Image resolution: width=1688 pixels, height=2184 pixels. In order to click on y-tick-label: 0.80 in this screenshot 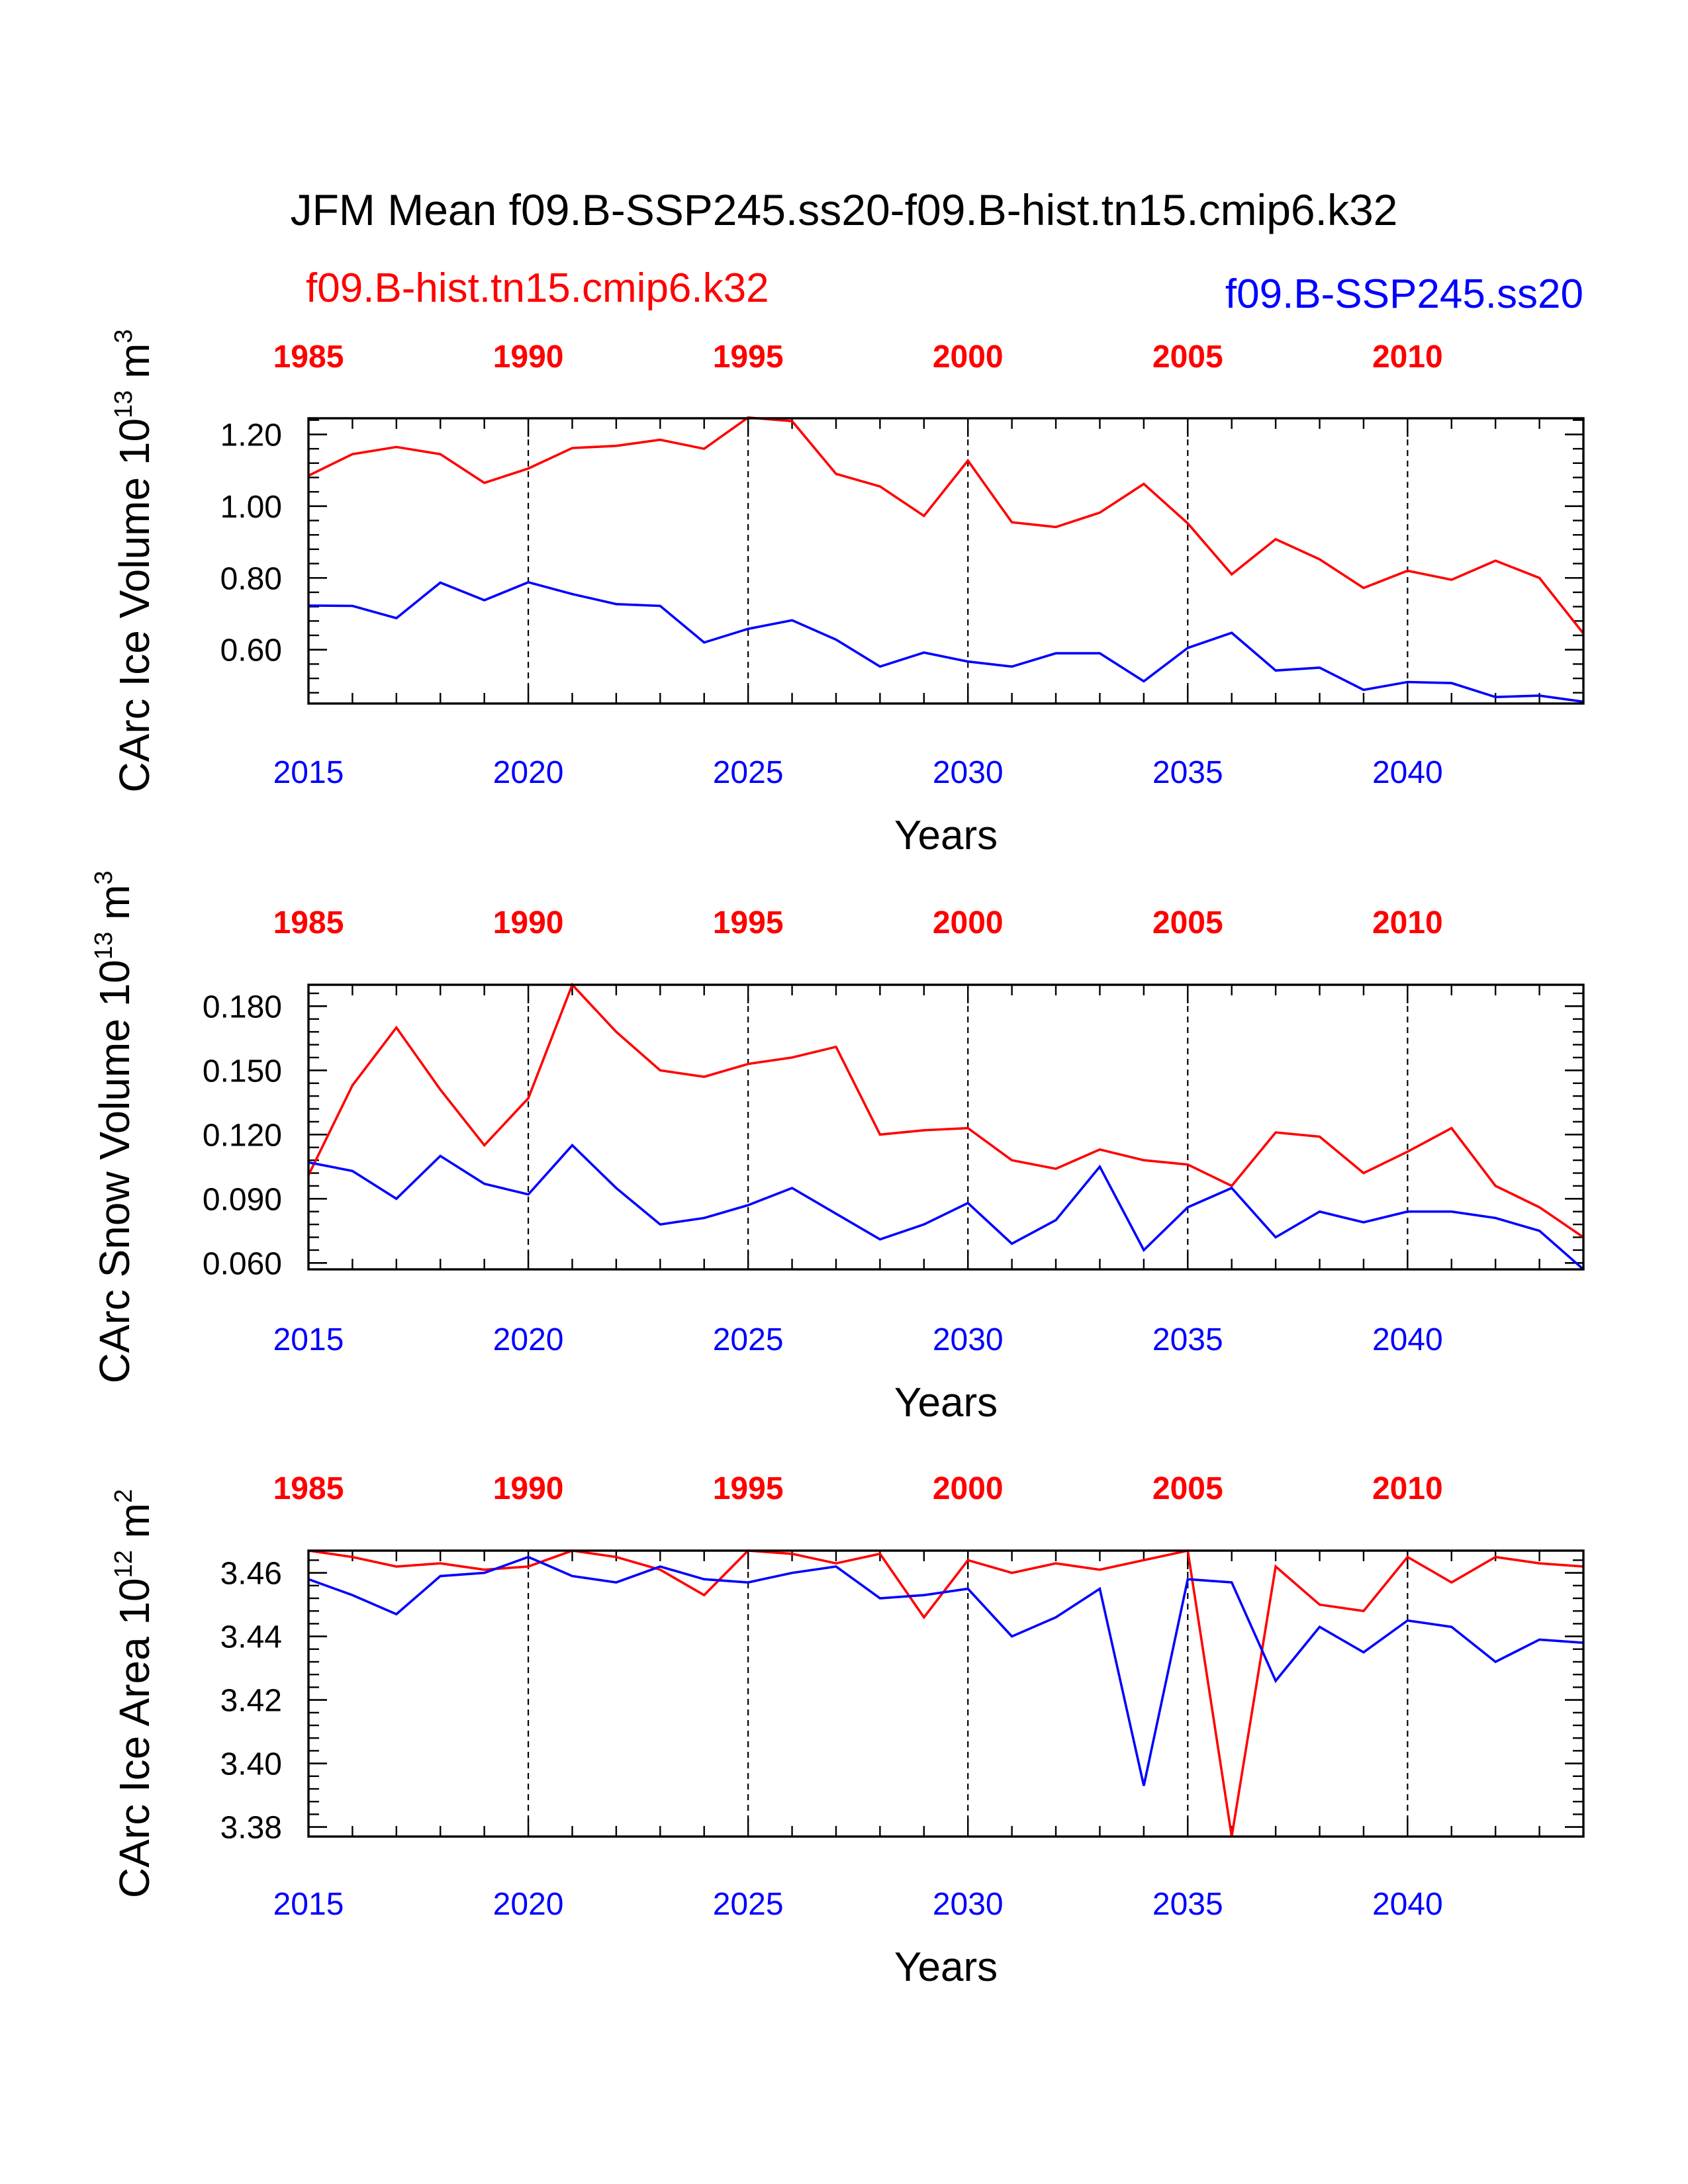, I will do `click(251, 579)`.